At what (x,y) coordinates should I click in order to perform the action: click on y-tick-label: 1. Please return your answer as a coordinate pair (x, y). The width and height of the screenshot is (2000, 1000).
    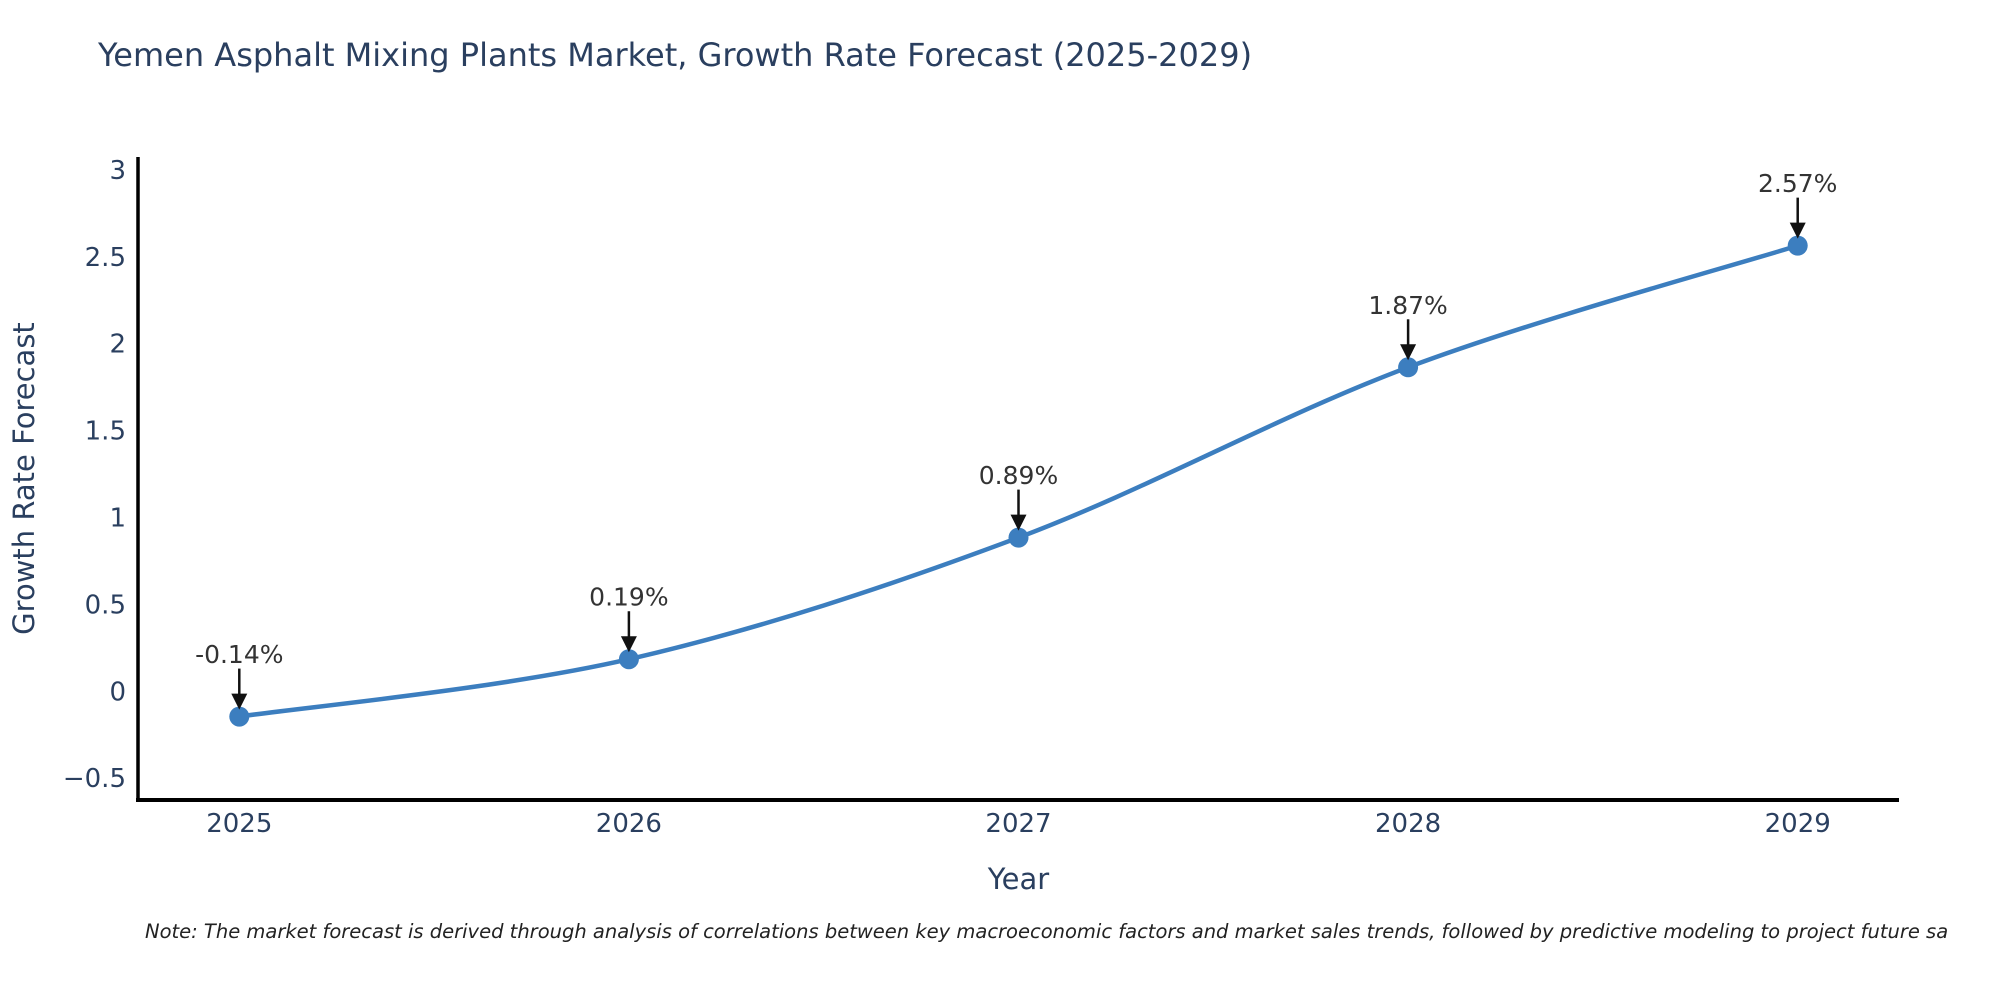
    Looking at the image, I should click on (117, 518).